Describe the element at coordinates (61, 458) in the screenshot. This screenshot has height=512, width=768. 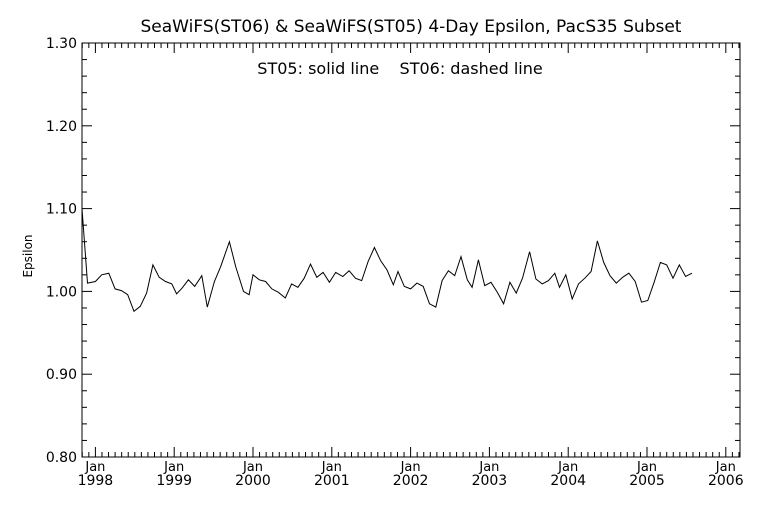
I see `y-tick-label: 0.80` at that location.